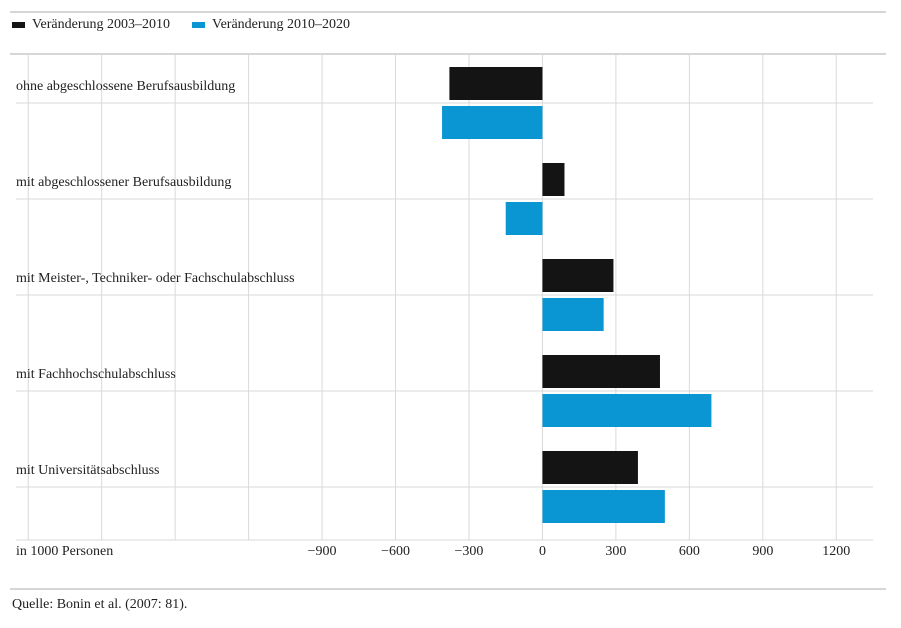 Image resolution: width=901 pixels, height=628 pixels. What do you see at coordinates (448, 12) in the screenshot?
I see `top-rule` at bounding box center [448, 12].